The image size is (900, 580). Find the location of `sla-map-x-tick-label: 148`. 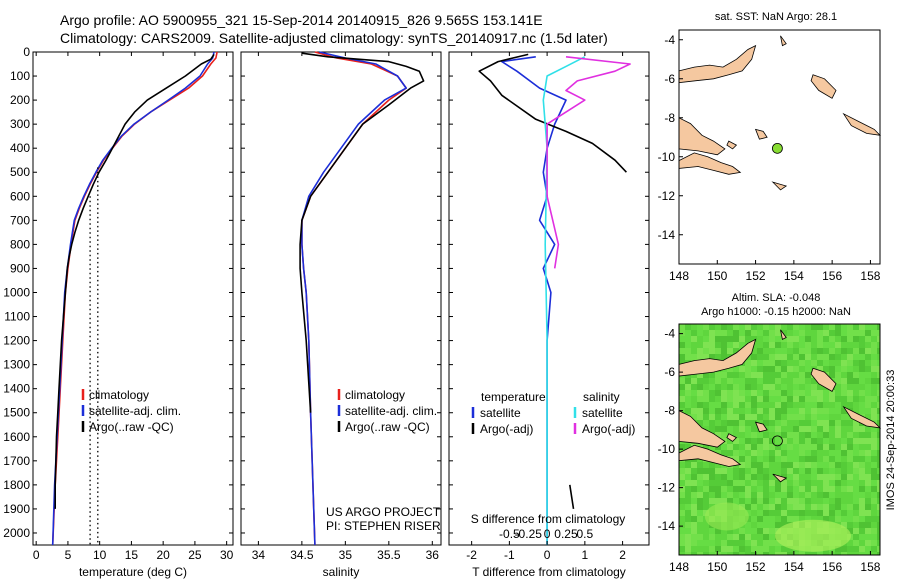

sla-map-x-tick-label: 148 is located at coordinates (679, 567).